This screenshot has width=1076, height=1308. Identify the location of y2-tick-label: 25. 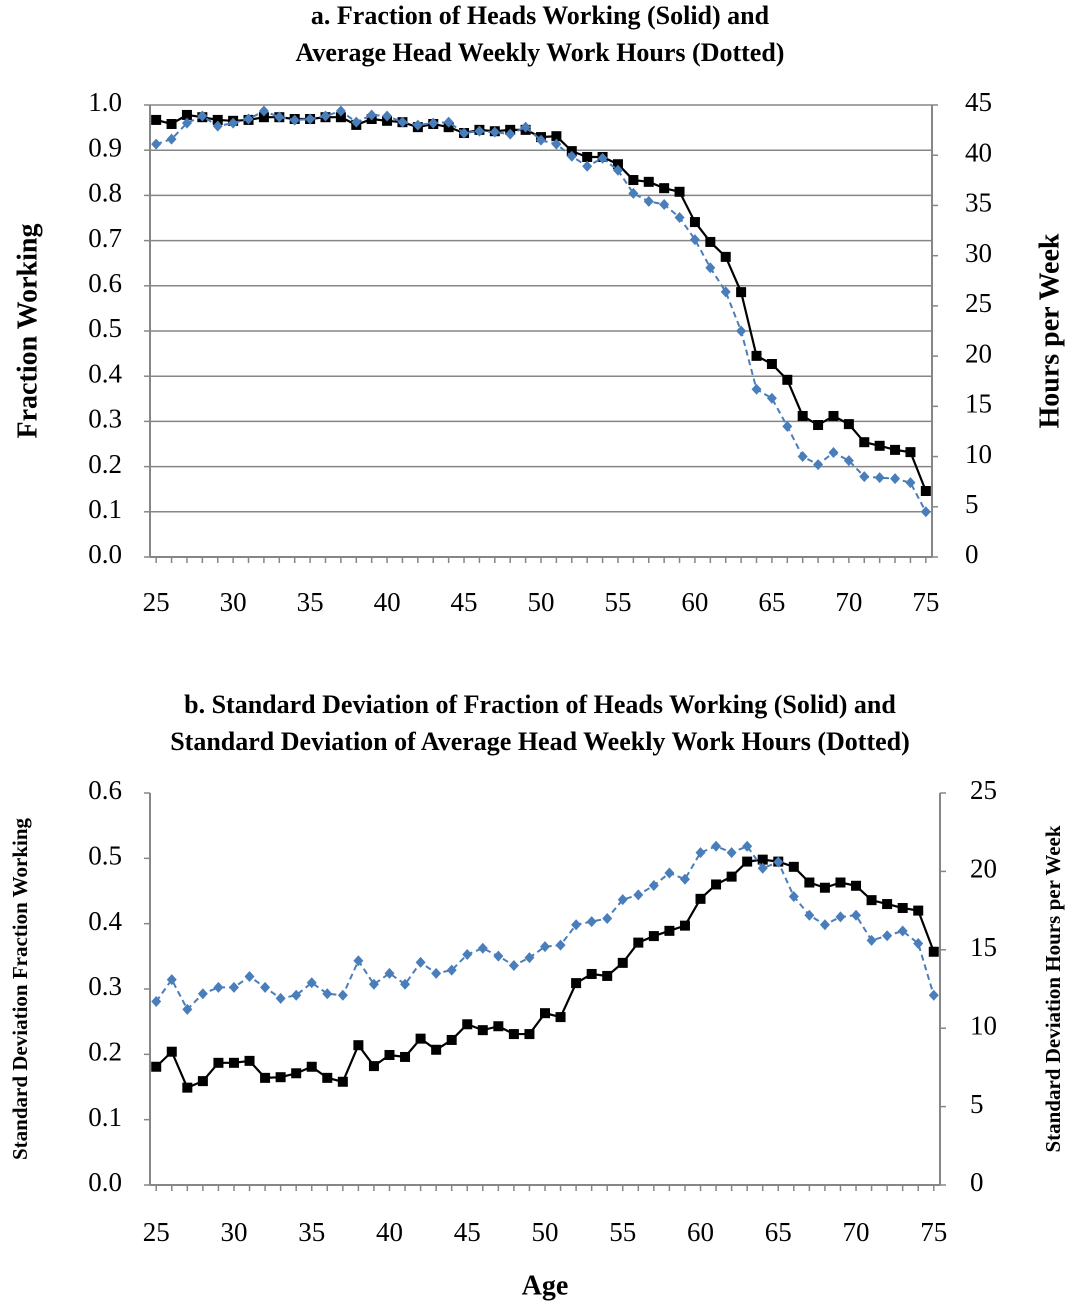
(978, 303).